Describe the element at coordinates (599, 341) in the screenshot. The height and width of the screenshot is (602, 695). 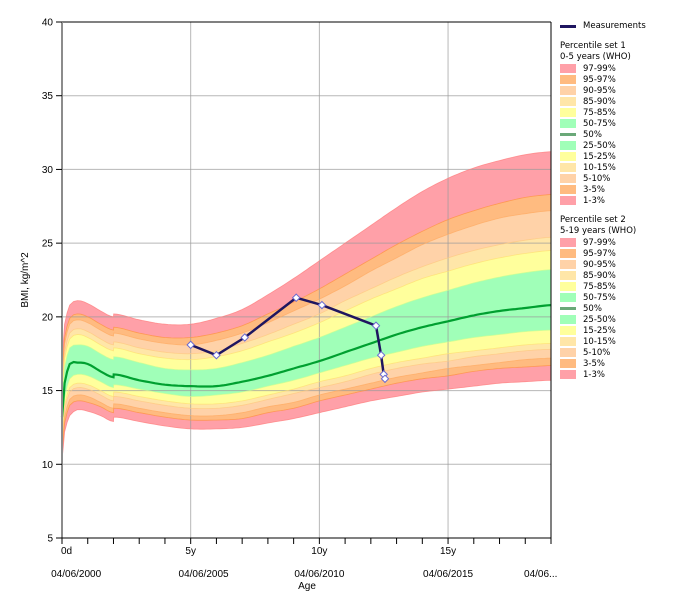
I see `legend-label: 10-15%` at that location.